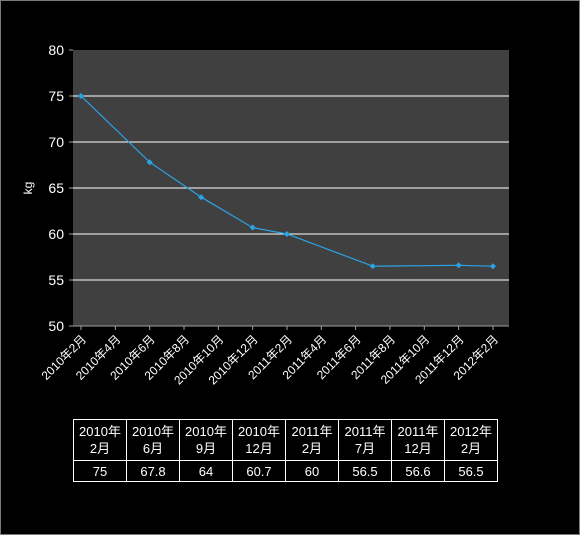 Image resolution: width=580 pixels, height=535 pixels. I want to click on y-tick-label: 50, so click(56, 326).